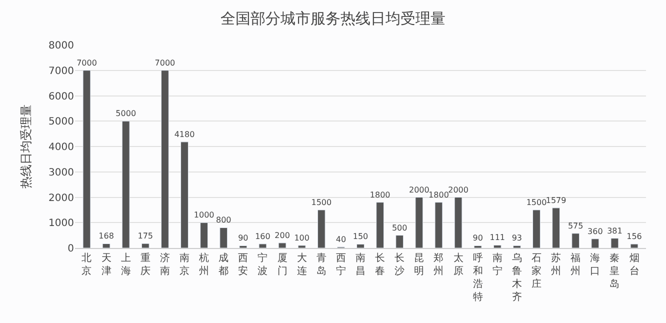  What do you see at coordinates (224, 220) in the screenshot?
I see `data-label: 800` at bounding box center [224, 220].